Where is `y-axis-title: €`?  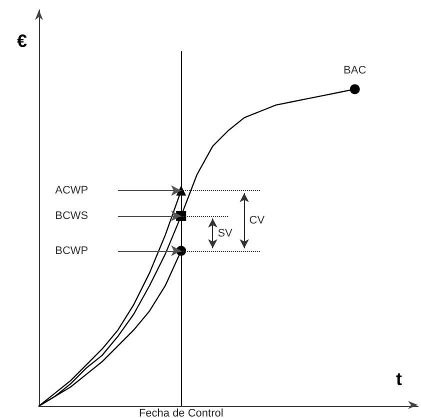
y-axis-title: € is located at coordinates (21, 41).